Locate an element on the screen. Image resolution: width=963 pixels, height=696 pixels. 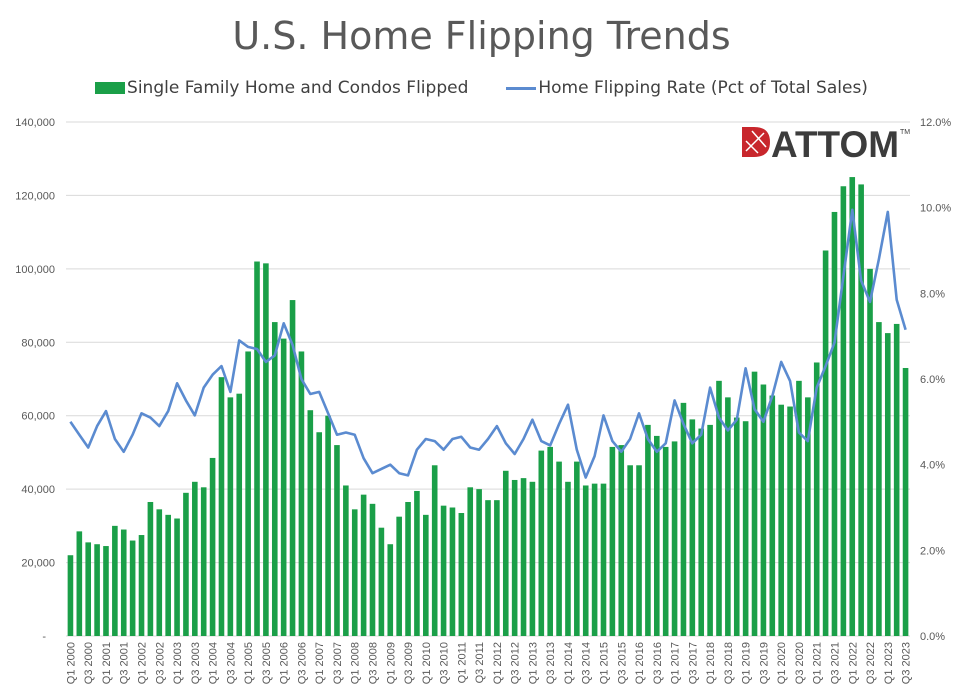
x-tick-label: Q1 2000 is located at coordinates (71, 663).